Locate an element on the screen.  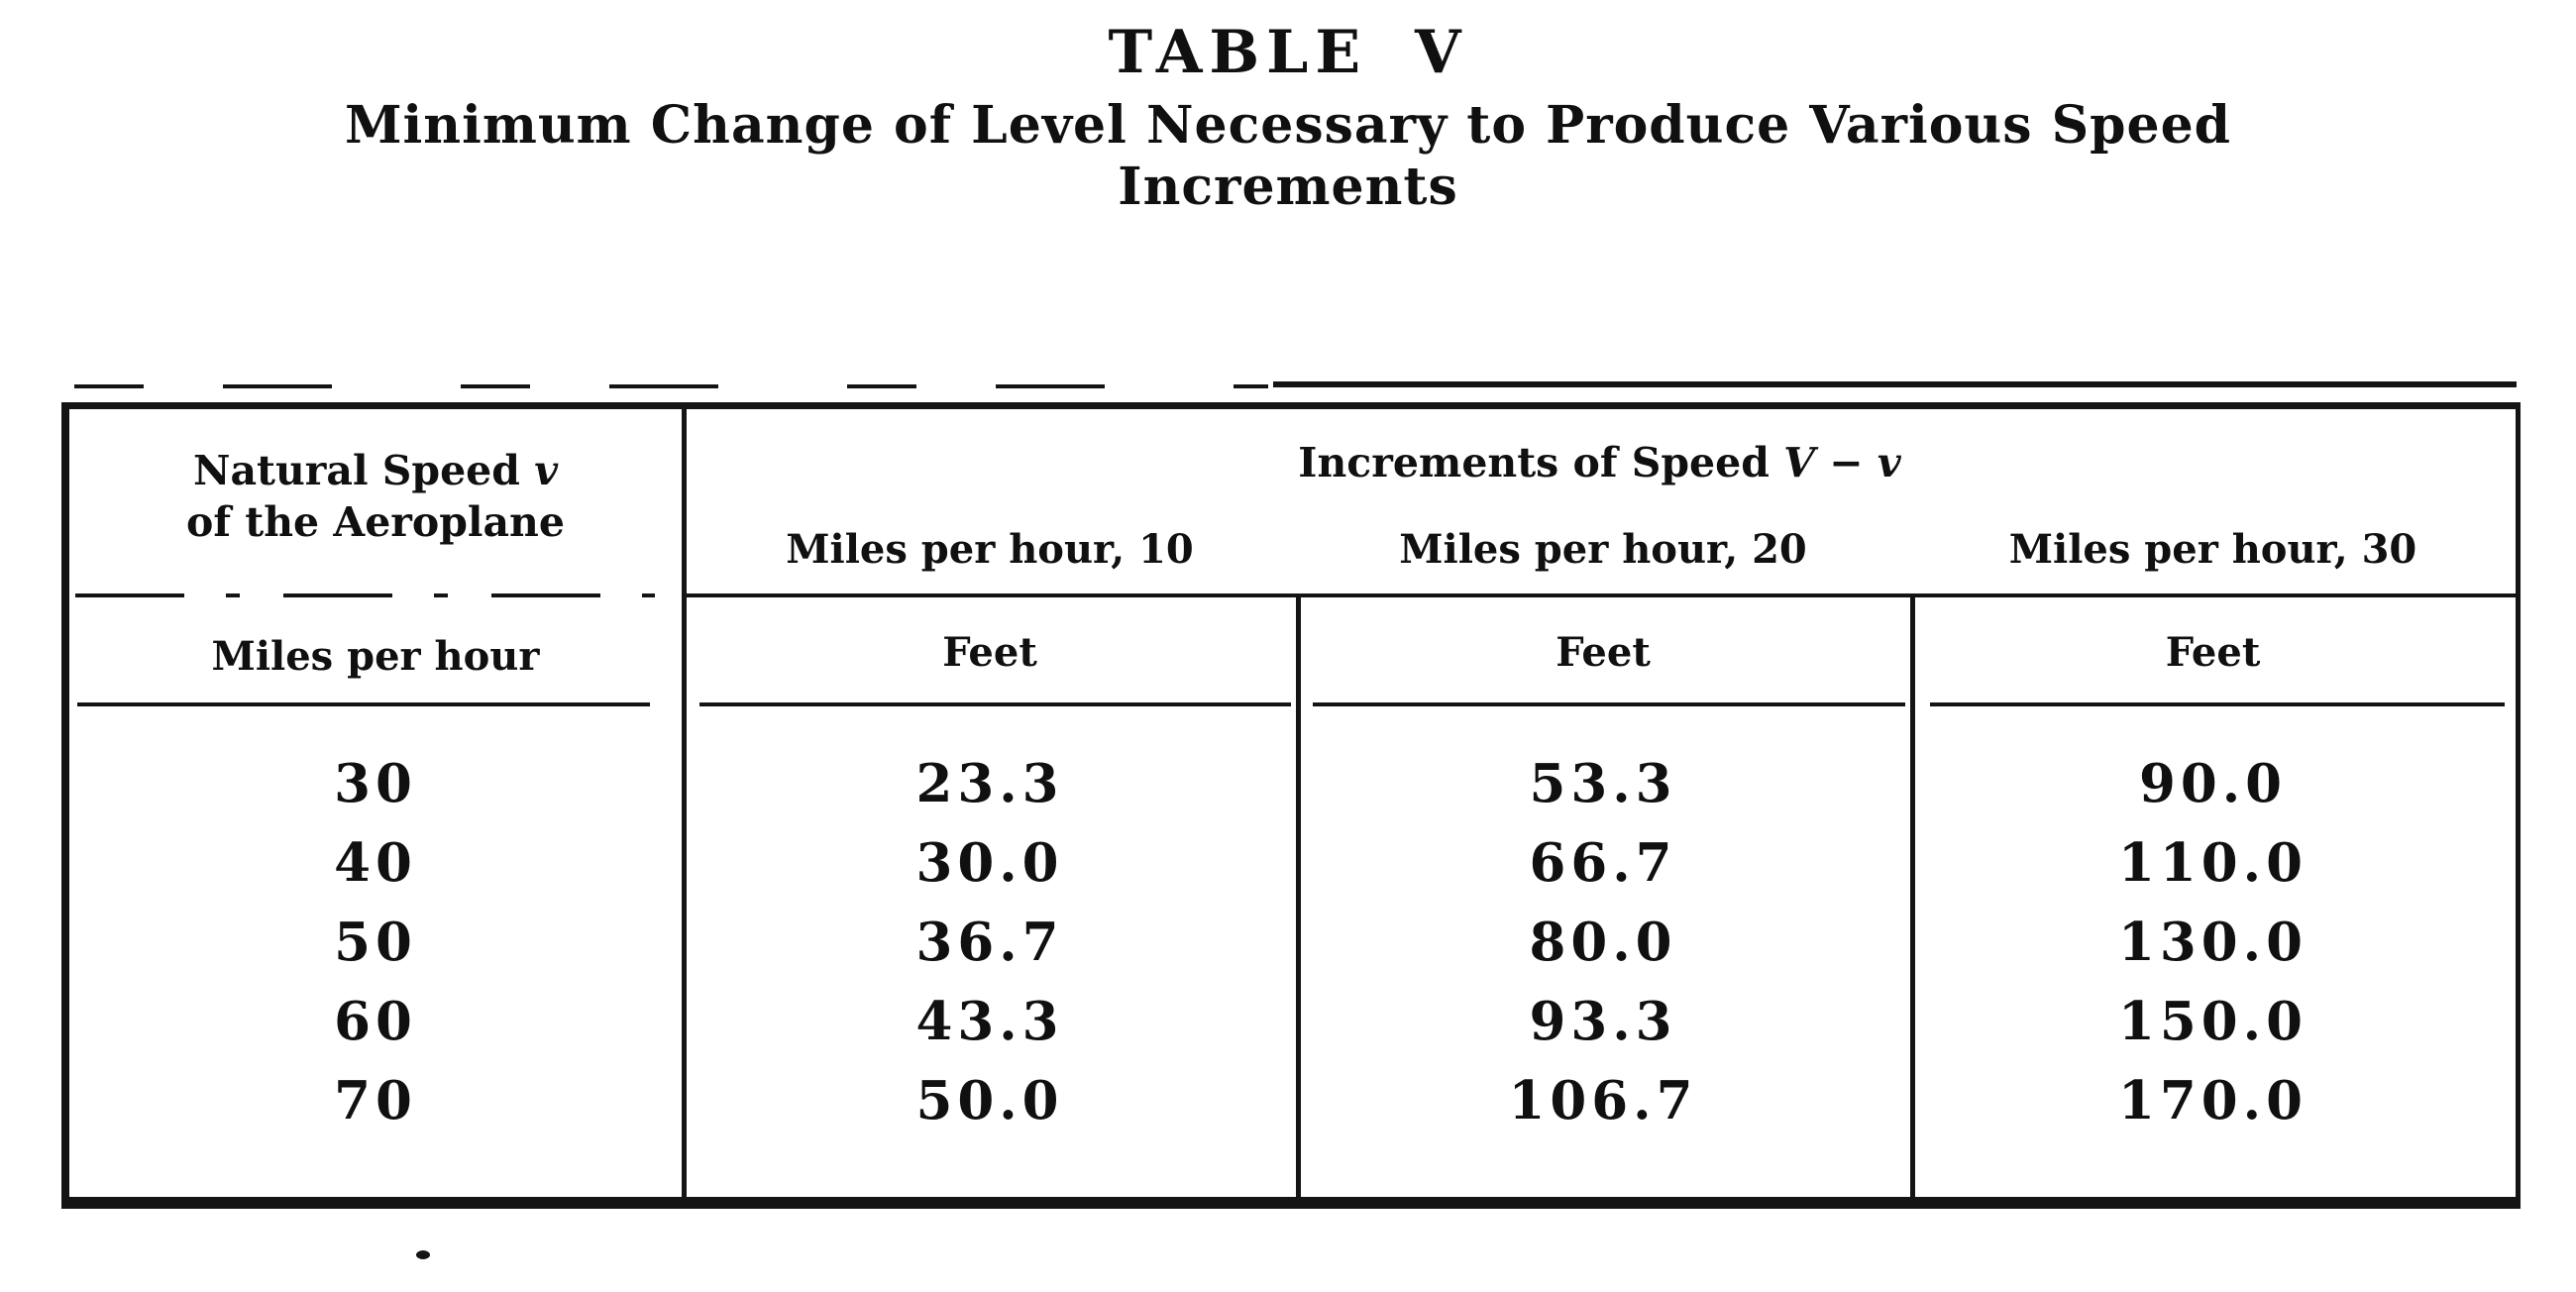
subheader-miles-per-hour: Miles per hour is located at coordinates (375, 657).